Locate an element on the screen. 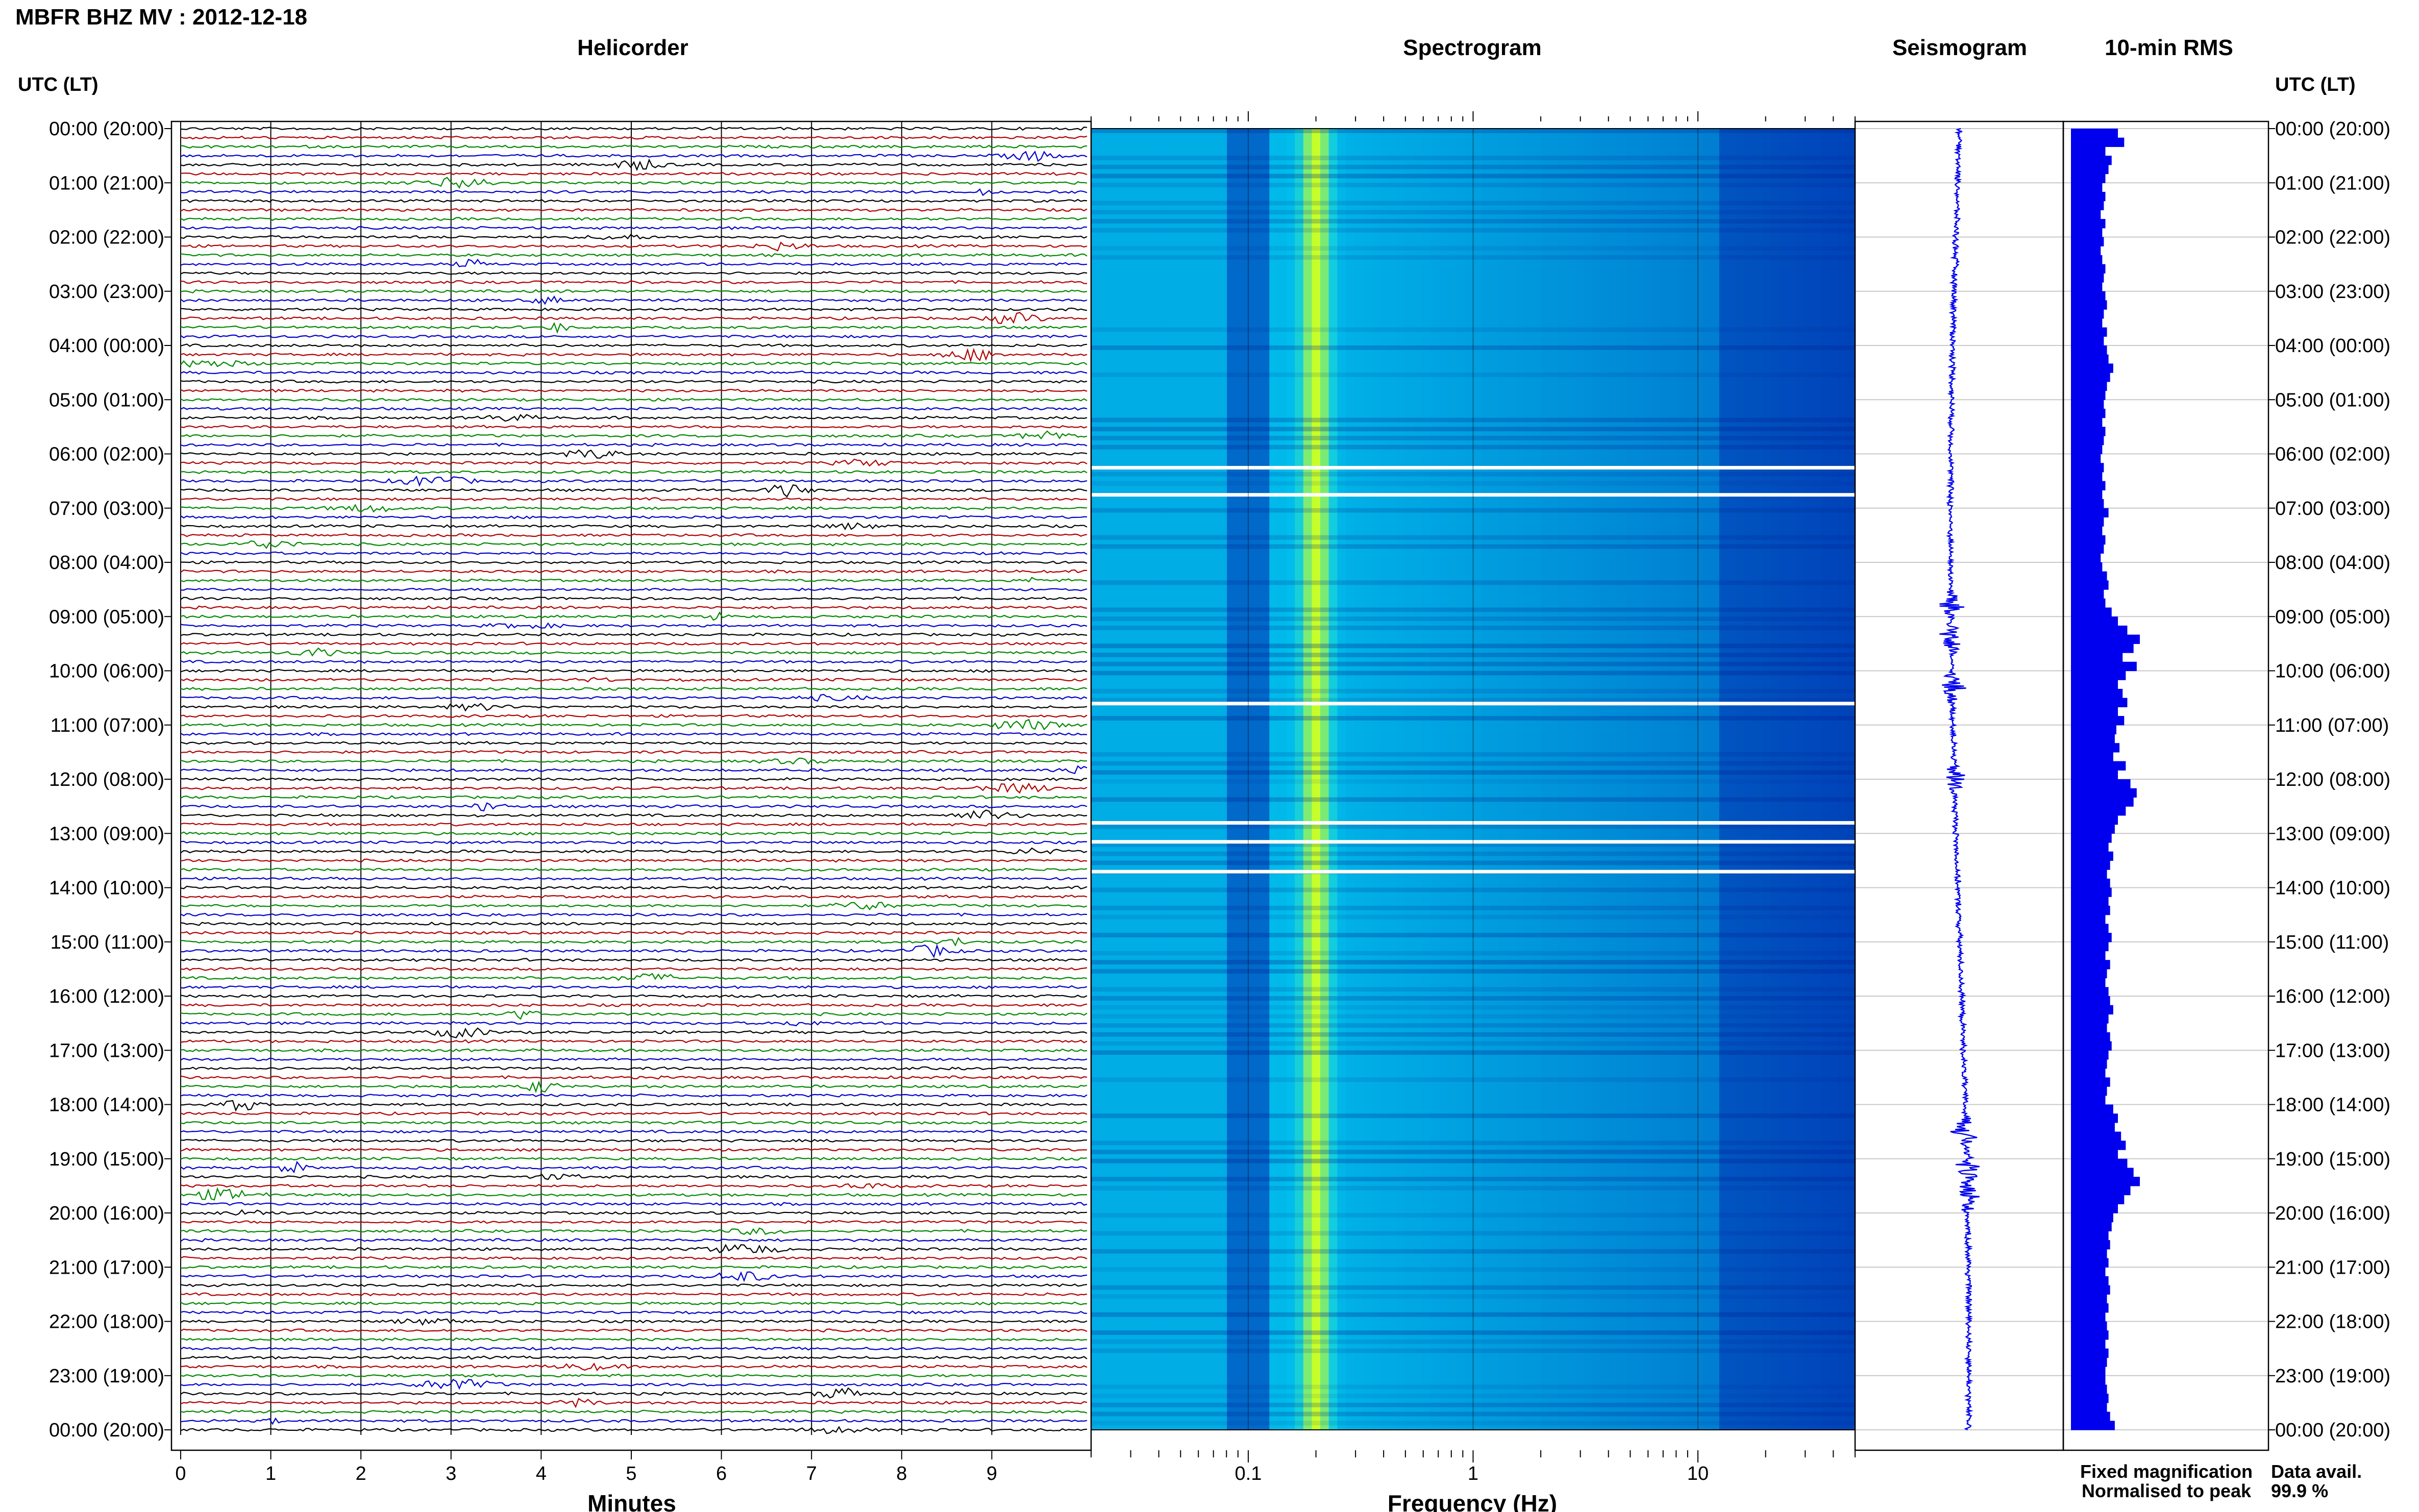  data-availability-label: Data avail. is located at coordinates (2316, 1471).